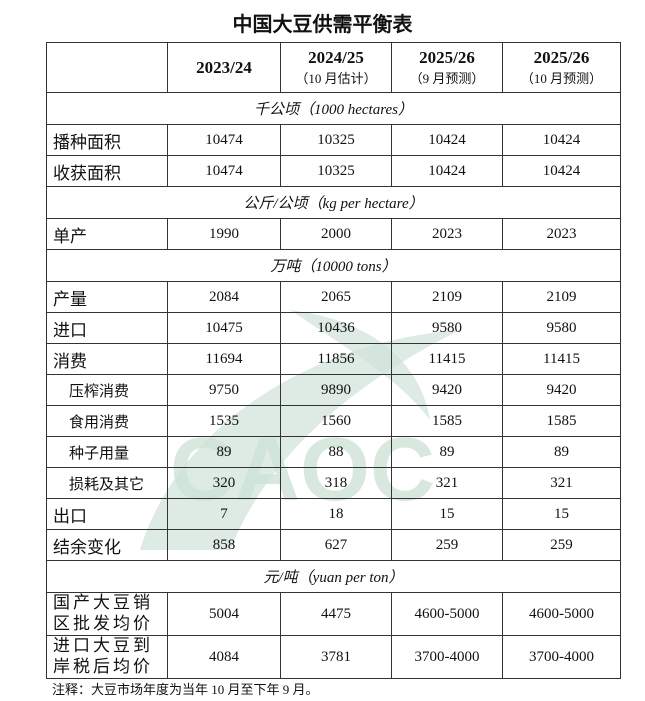 Image resolution: width=645 pixels, height=701 pixels. I want to click on cell-value: 4475, so click(336, 614).